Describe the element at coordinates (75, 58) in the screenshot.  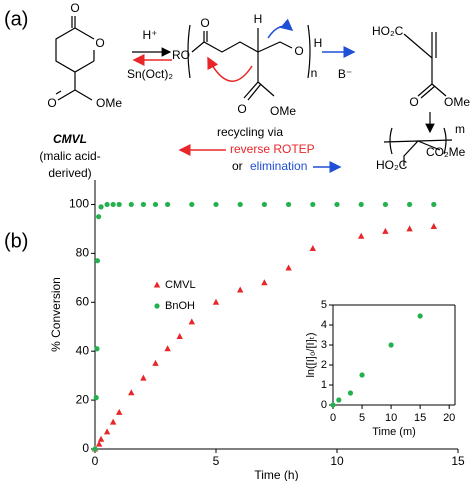
I see `lactone-structure` at that location.